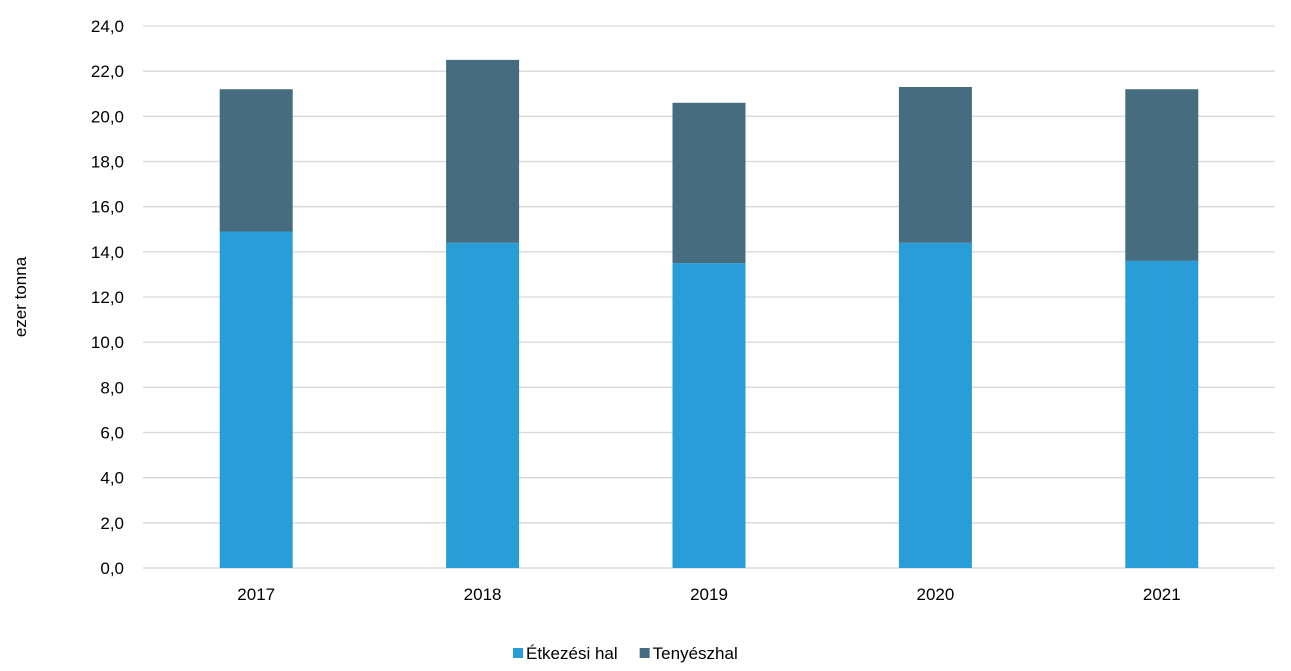 The height and width of the screenshot is (671, 1291). What do you see at coordinates (709, 415) in the screenshot?
I see `bar-etkezesi-hal-2019` at bounding box center [709, 415].